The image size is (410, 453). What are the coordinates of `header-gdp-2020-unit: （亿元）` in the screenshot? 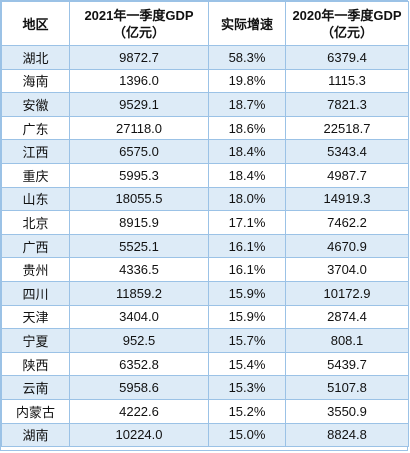 It's located at (346, 32).